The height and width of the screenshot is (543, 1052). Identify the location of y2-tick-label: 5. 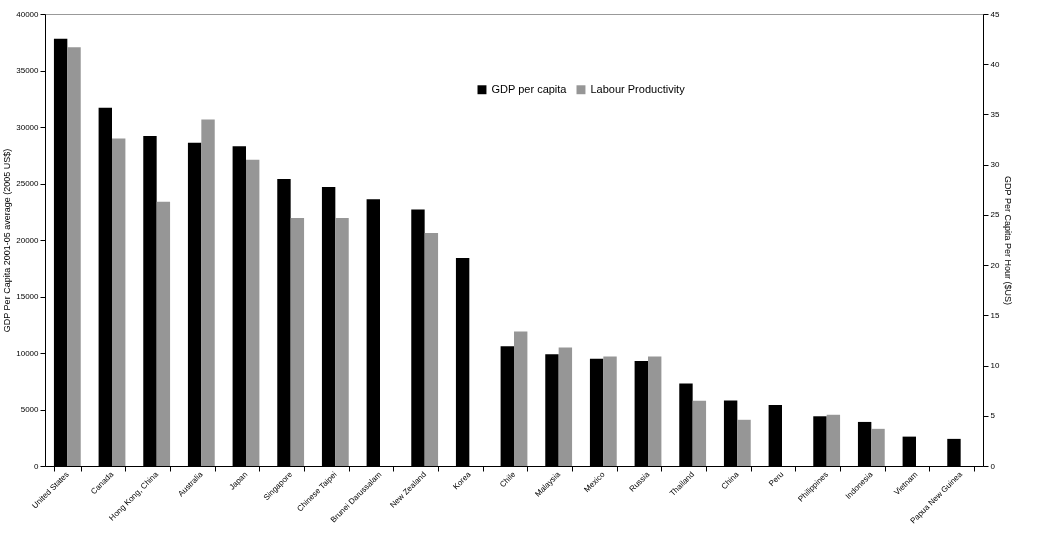
(993, 416).